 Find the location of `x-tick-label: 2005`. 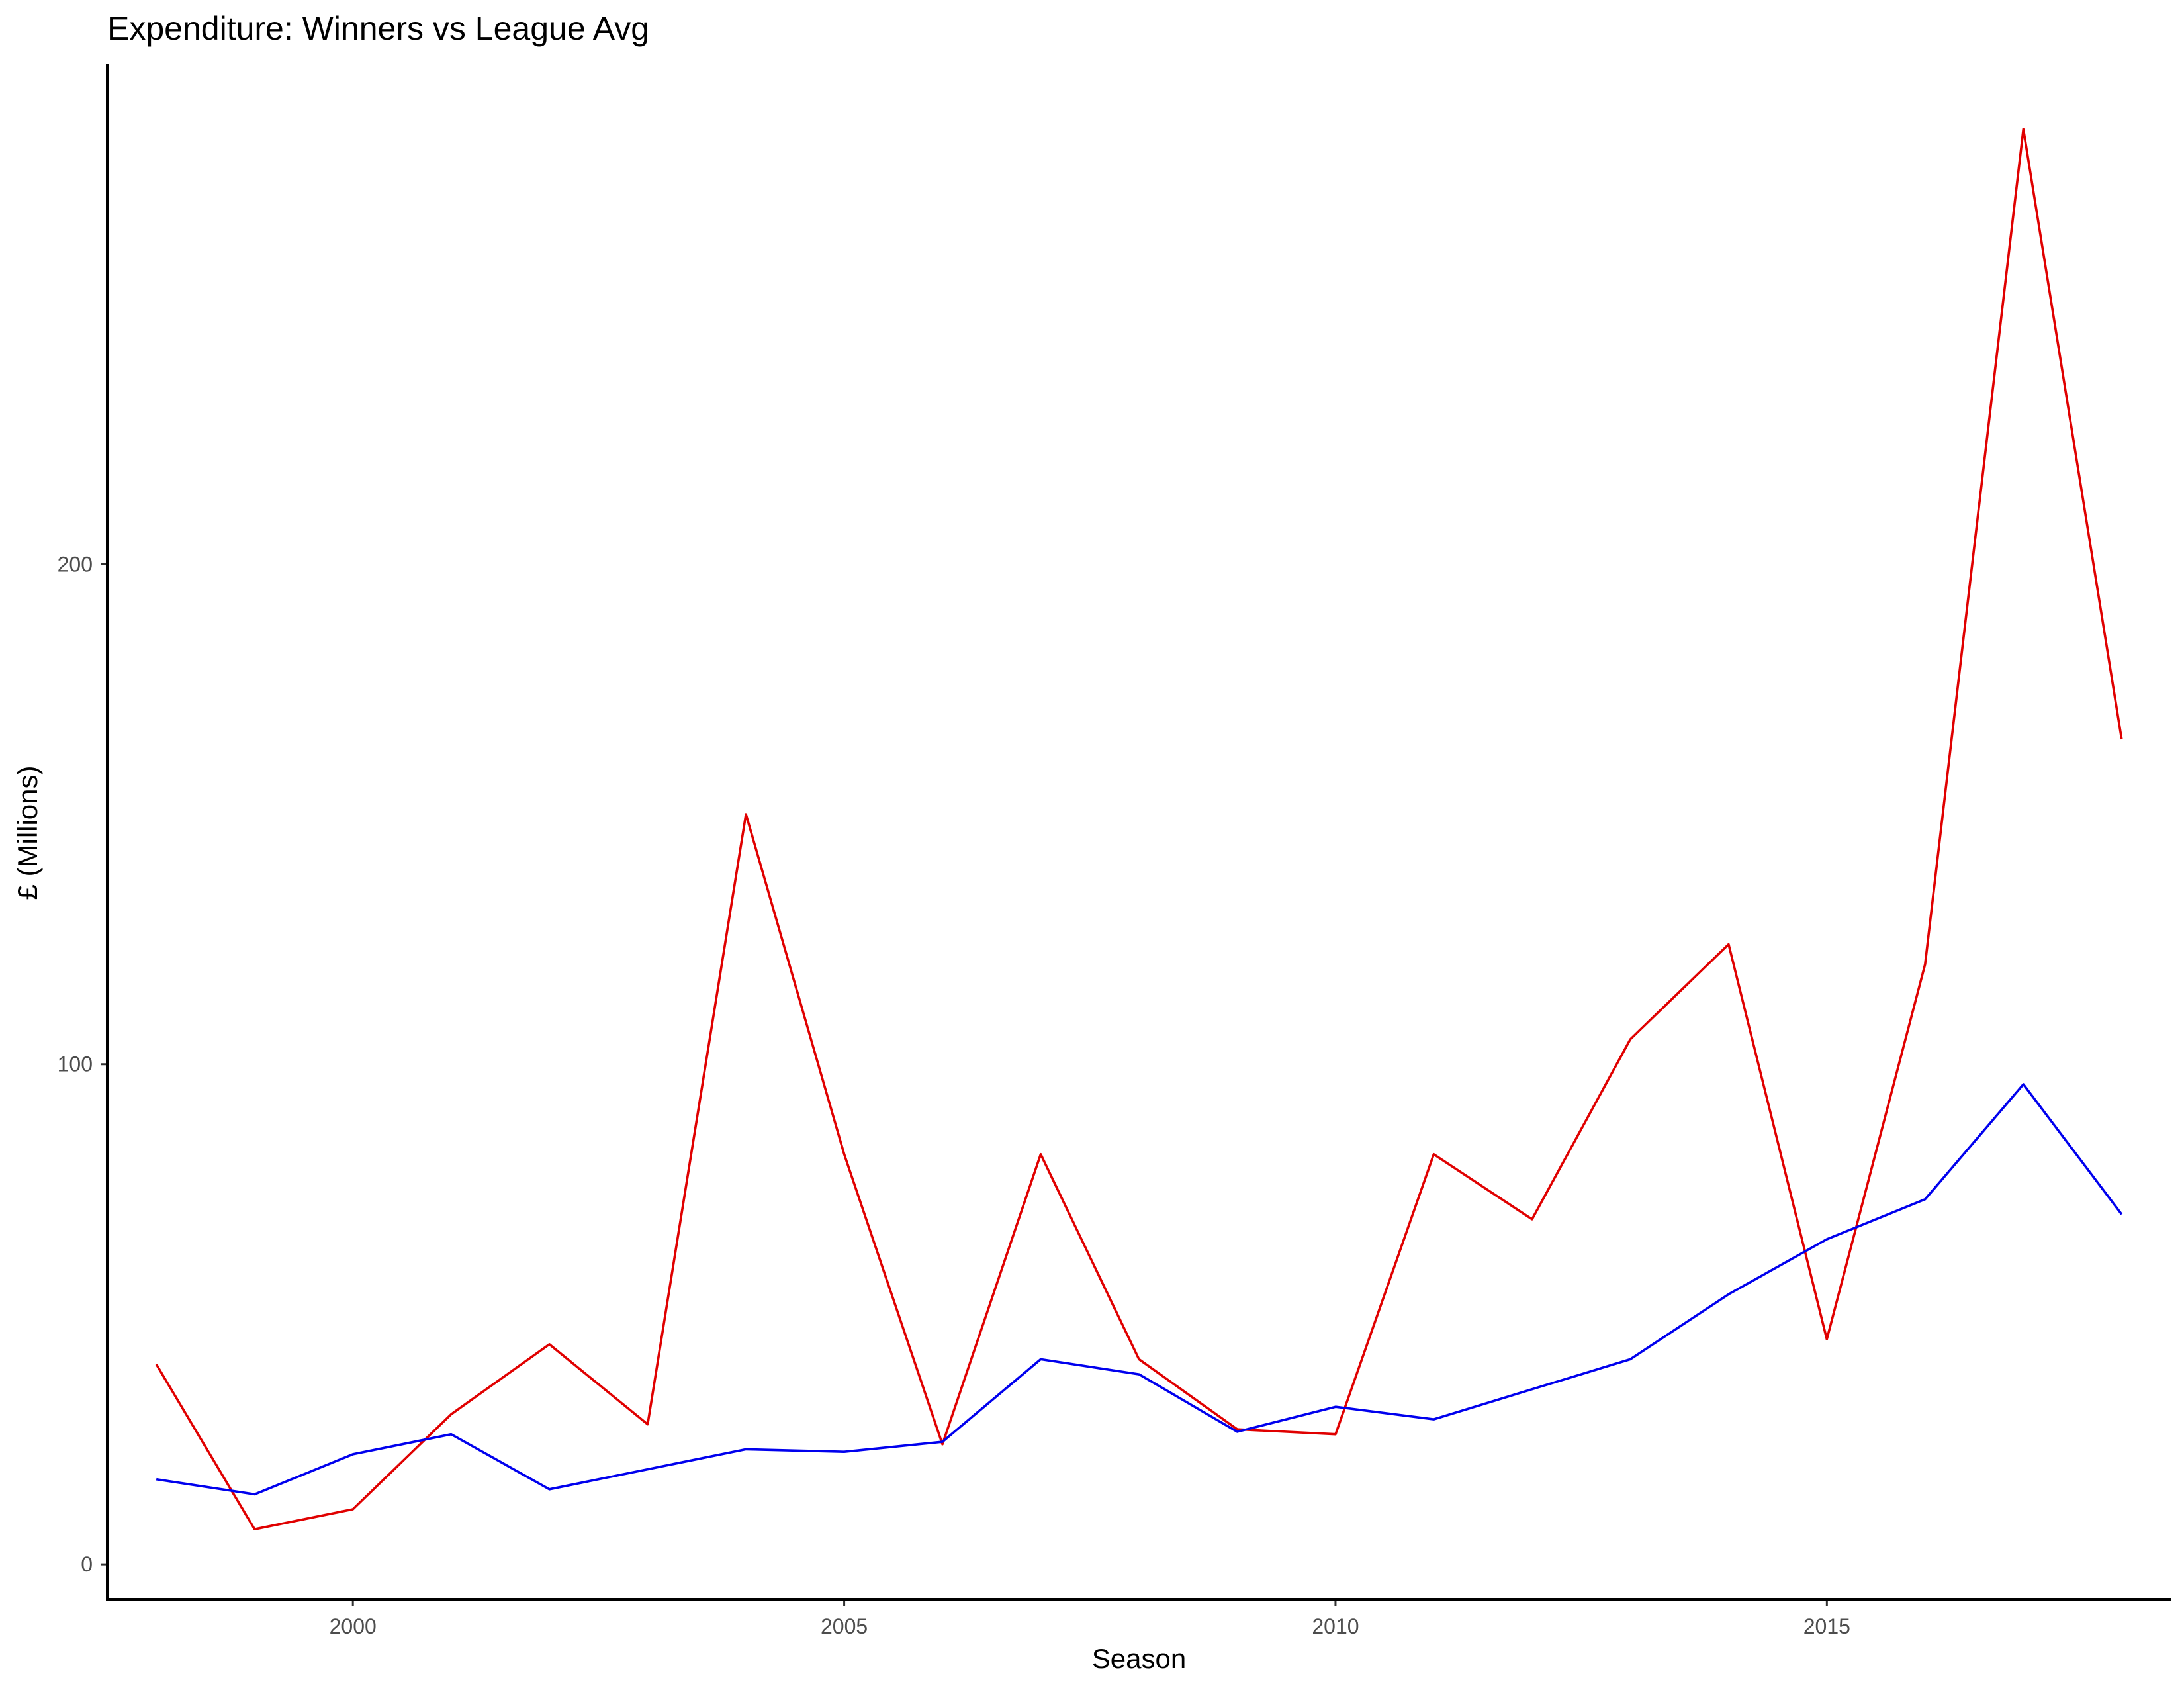

x-tick-label: 2005 is located at coordinates (845, 1626).